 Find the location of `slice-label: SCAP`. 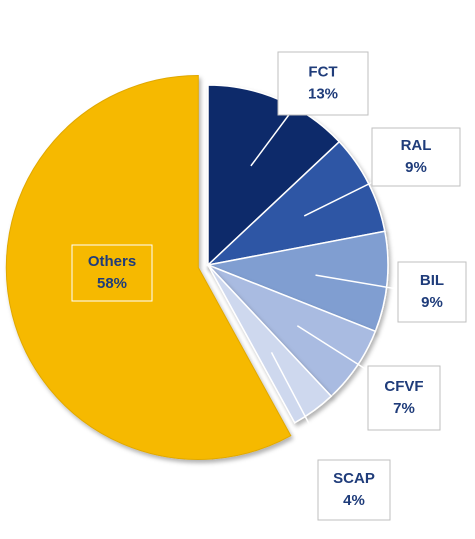

slice-label: SCAP is located at coordinates (354, 478).